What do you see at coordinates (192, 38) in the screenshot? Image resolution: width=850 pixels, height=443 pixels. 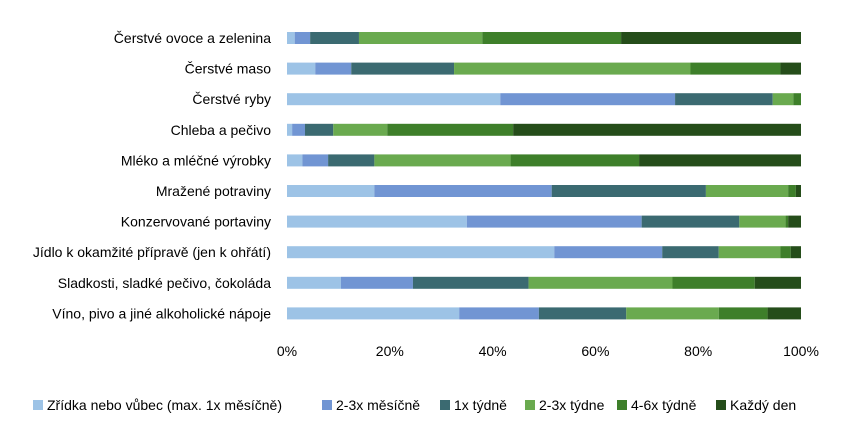 I see `category-label: Čerstvé ovoce a zelenina` at bounding box center [192, 38].